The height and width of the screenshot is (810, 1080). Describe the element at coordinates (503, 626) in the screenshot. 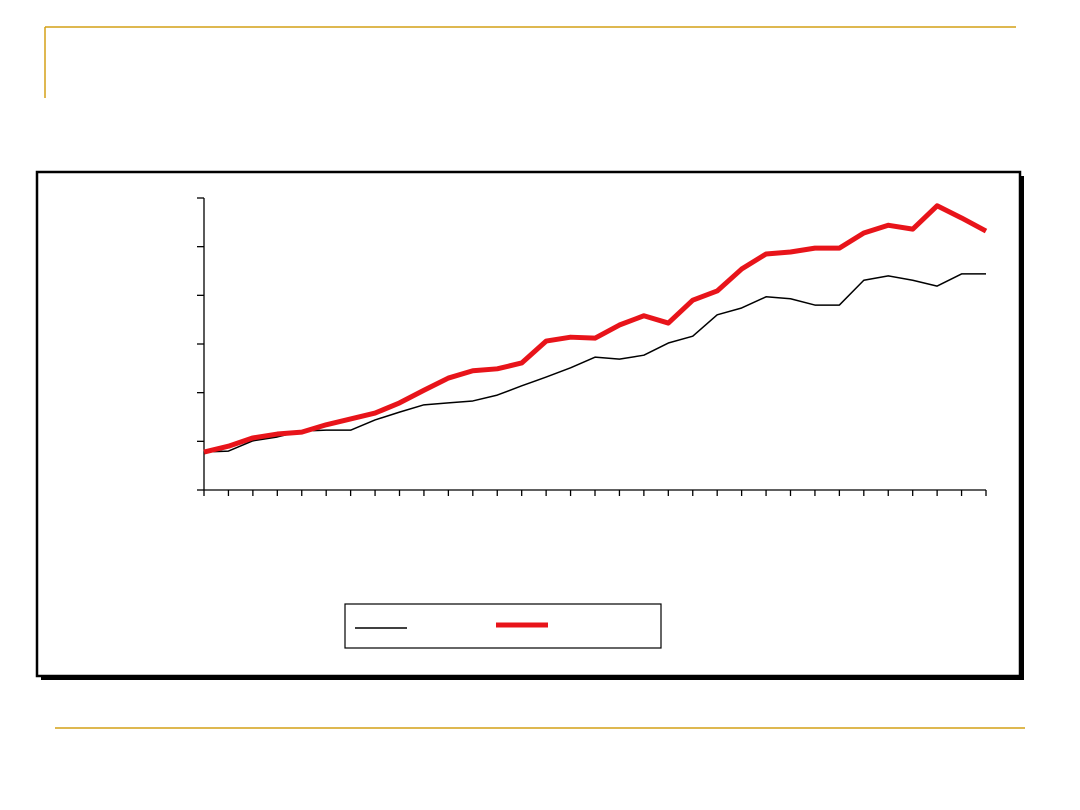

I see `legend-box` at that location.